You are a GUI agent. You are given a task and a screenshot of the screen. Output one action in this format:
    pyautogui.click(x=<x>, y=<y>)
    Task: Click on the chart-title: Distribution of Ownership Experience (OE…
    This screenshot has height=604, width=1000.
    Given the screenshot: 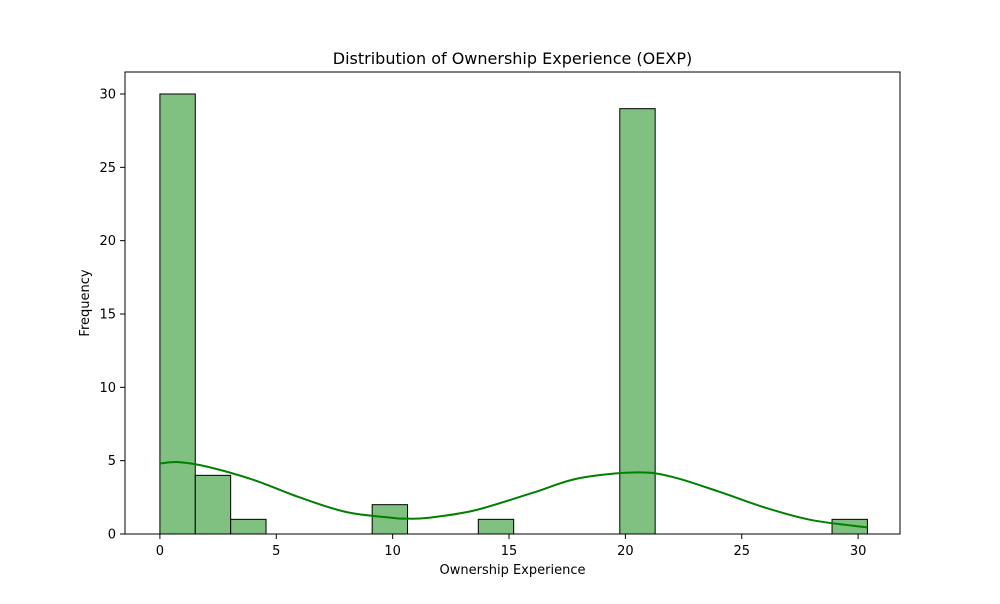 What is the action you would take?
    pyautogui.click(x=512, y=58)
    